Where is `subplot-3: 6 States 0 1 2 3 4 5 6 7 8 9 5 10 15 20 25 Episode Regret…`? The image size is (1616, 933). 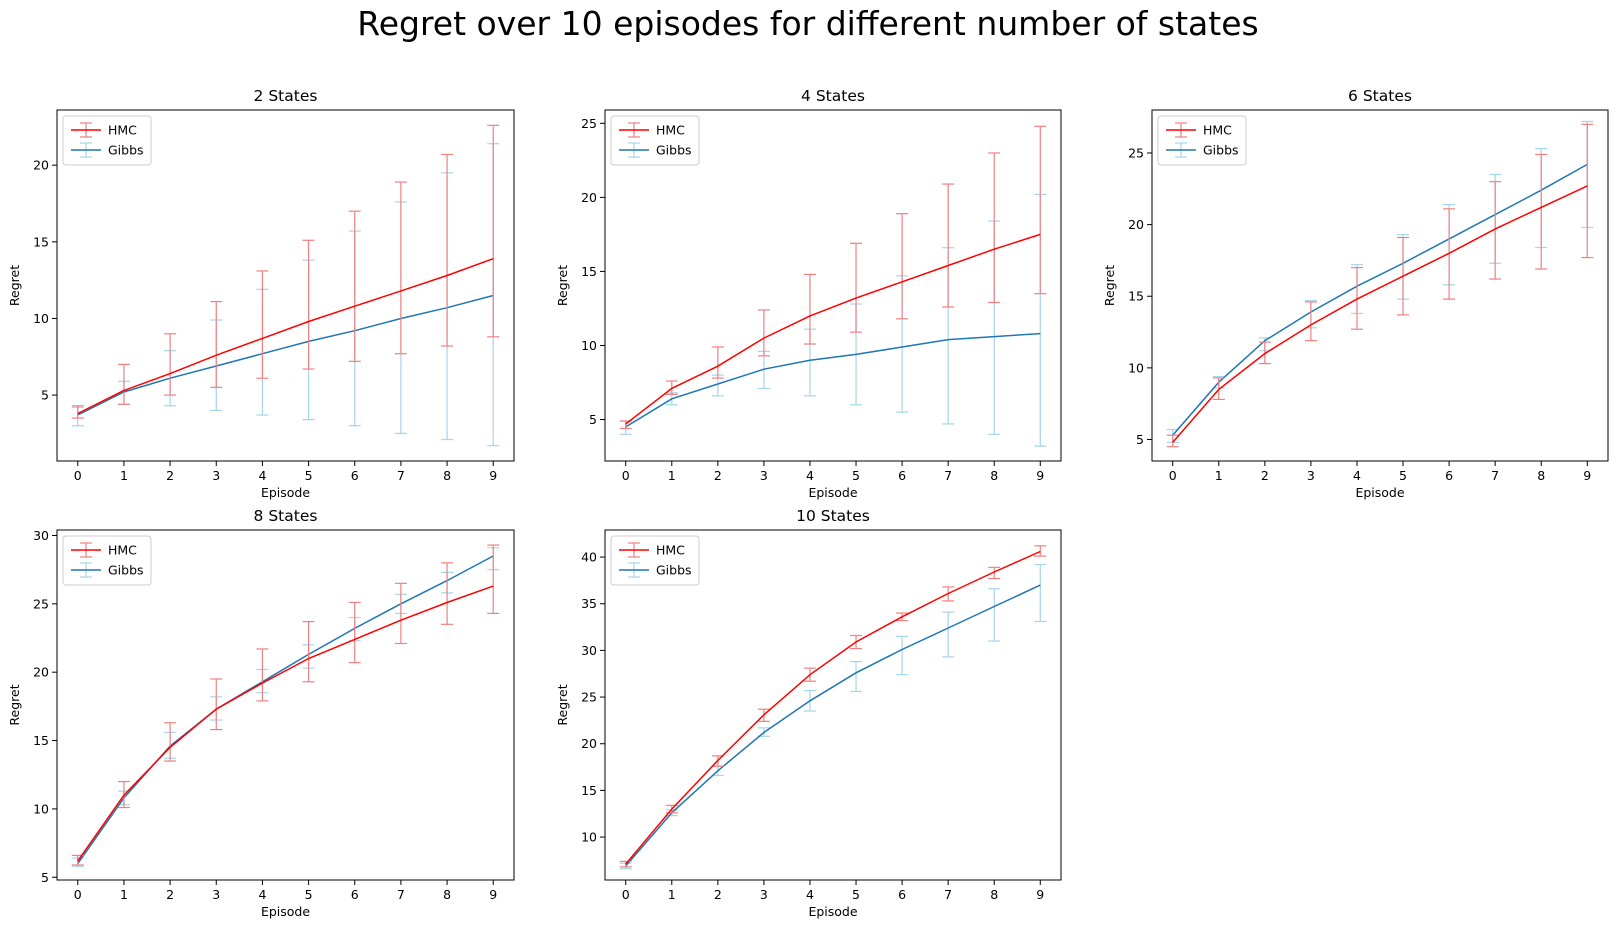
subplot-3: 6 States 0 1 2 3 4 5 6 7 8 9 5 10 15 20 25 Episode Regret… is located at coordinates (1355, 293).